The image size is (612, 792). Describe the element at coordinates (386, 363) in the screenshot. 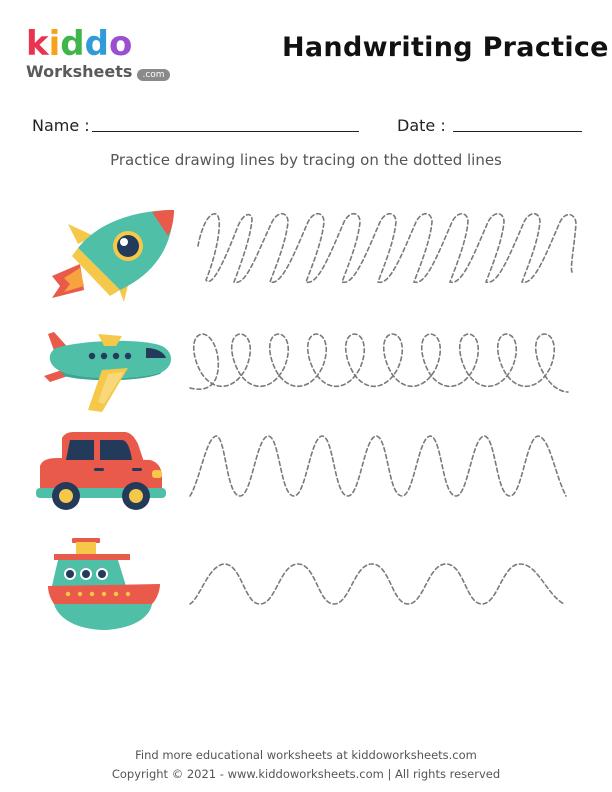

I see `trace-row-cursive-loops` at that location.